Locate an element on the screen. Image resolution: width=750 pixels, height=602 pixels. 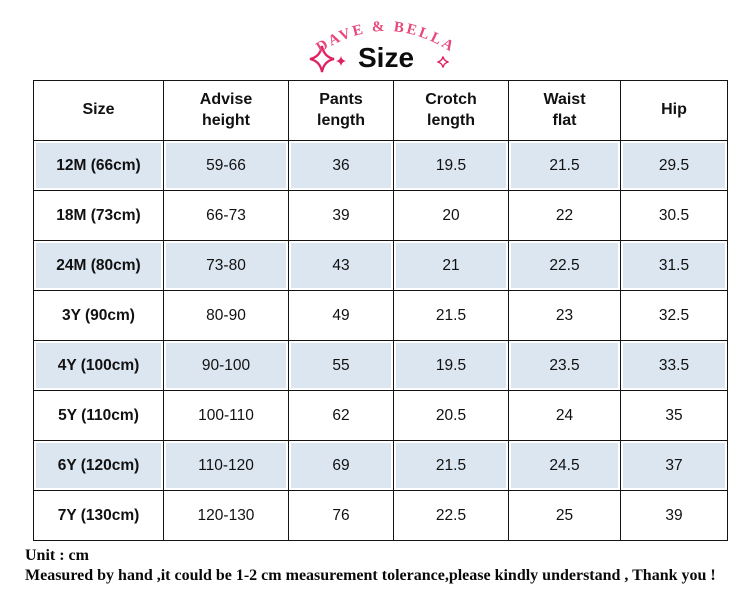
row-size-label: 24M (80cm) is located at coordinates (98, 265).